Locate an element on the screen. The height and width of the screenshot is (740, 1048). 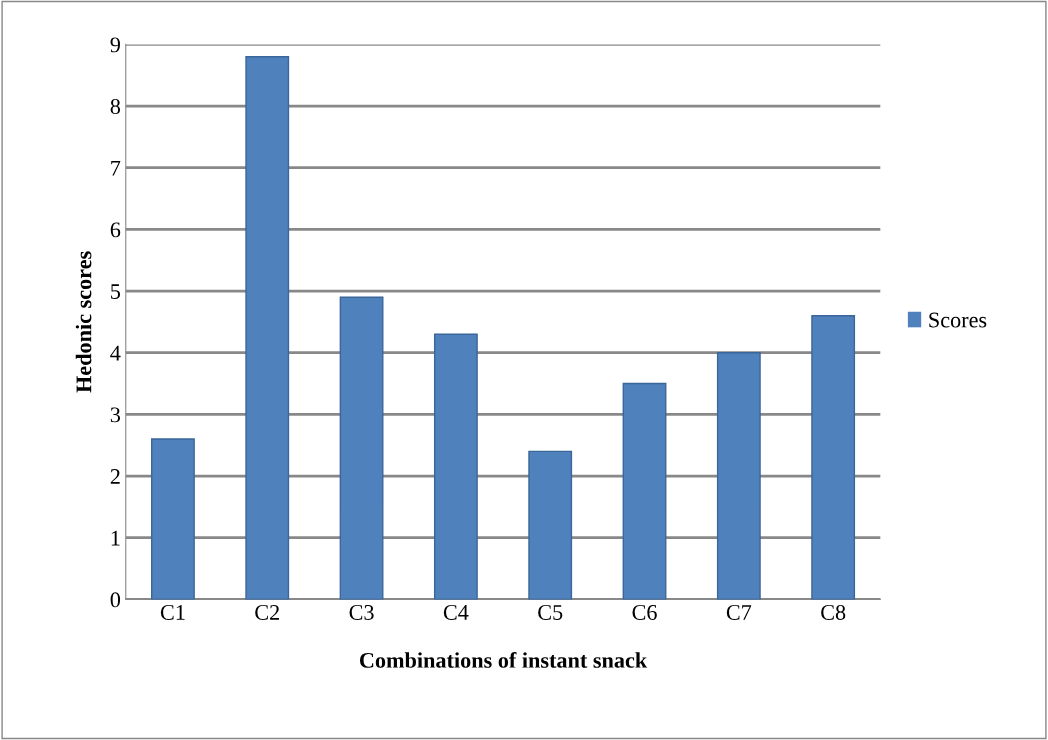
y-tick-label: 2 is located at coordinates (115, 476).